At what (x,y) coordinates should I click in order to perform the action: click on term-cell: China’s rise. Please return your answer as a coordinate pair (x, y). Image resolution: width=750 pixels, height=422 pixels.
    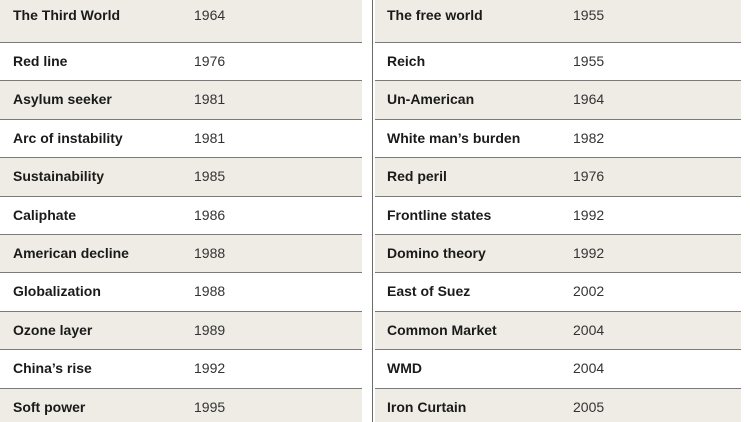
    Looking at the image, I should click on (52, 368).